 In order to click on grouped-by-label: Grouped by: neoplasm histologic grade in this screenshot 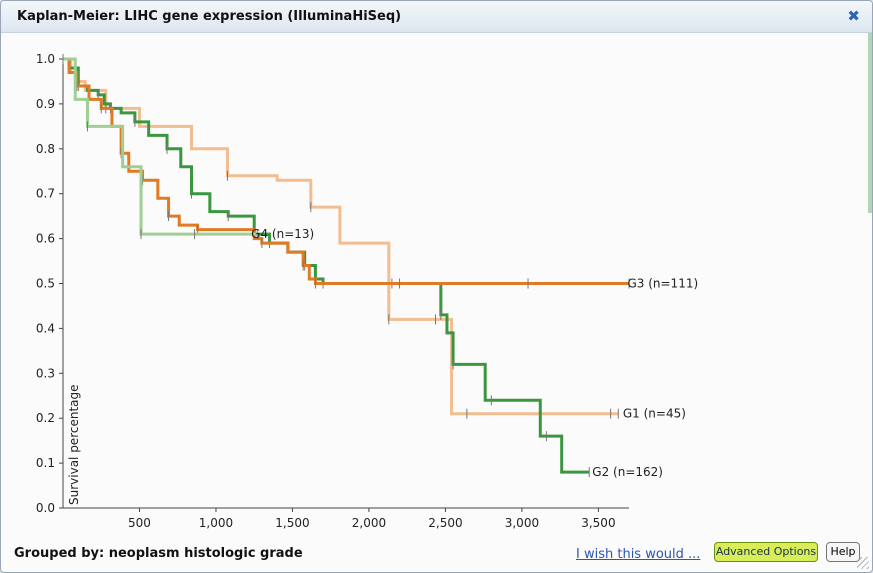, I will do `click(158, 553)`.